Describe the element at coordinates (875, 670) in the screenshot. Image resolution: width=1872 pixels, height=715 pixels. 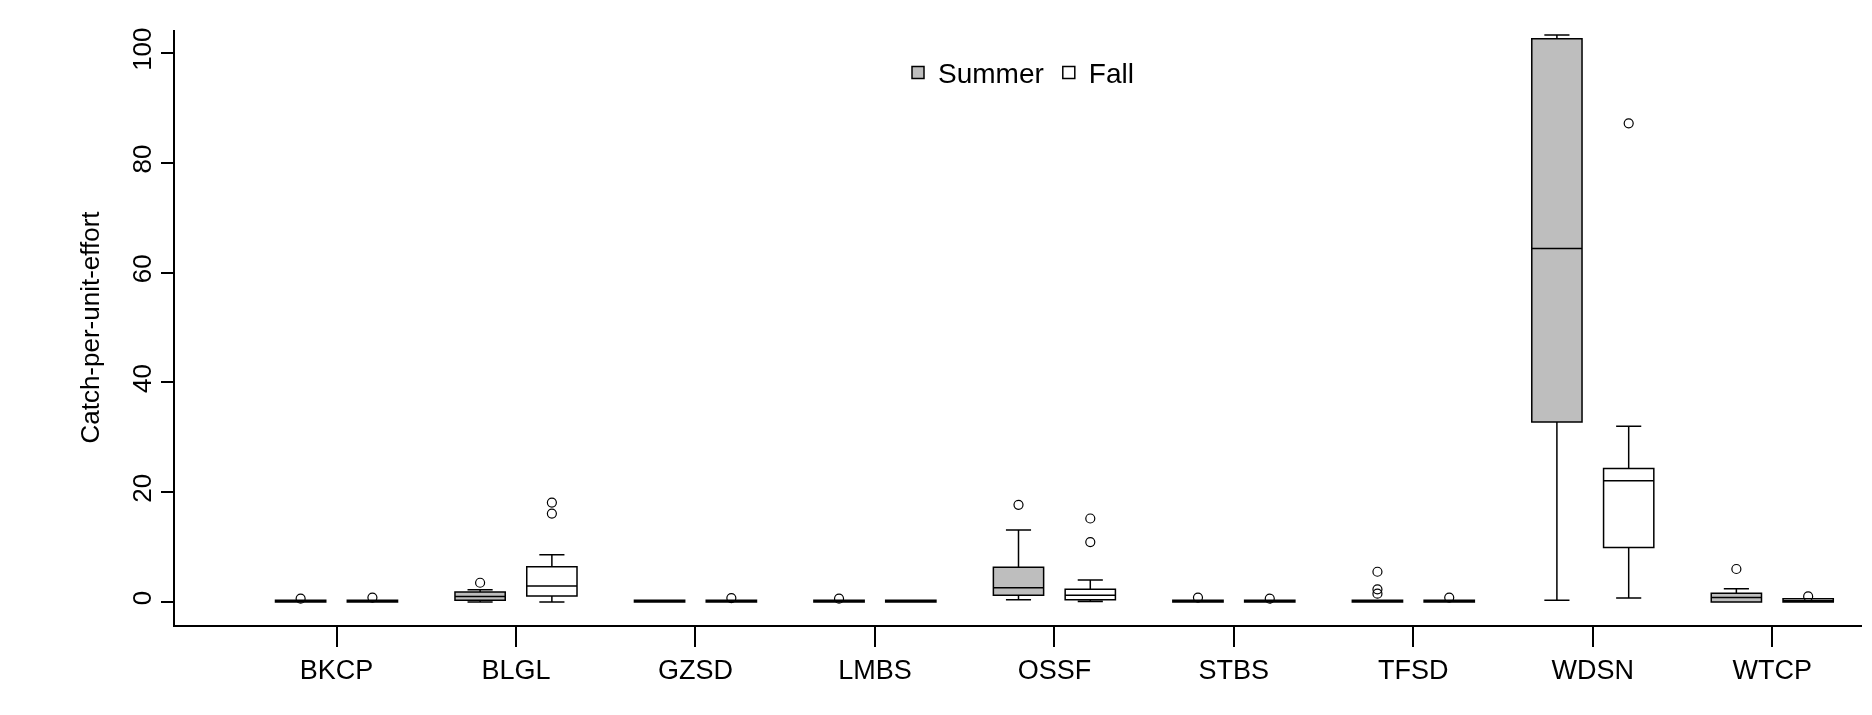
I see `x-tick-label: LMBS` at that location.